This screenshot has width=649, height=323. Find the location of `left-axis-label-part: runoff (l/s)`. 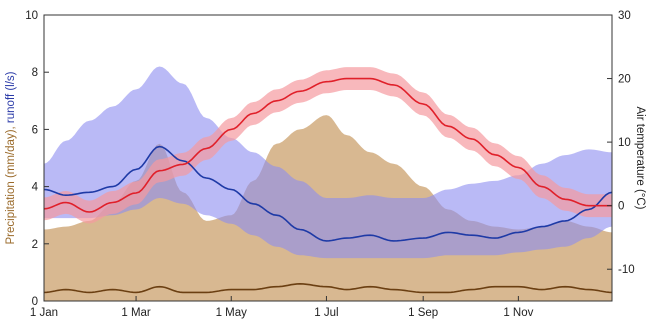

left-axis-label-part: runoff (l/s) is located at coordinates (11, 97).